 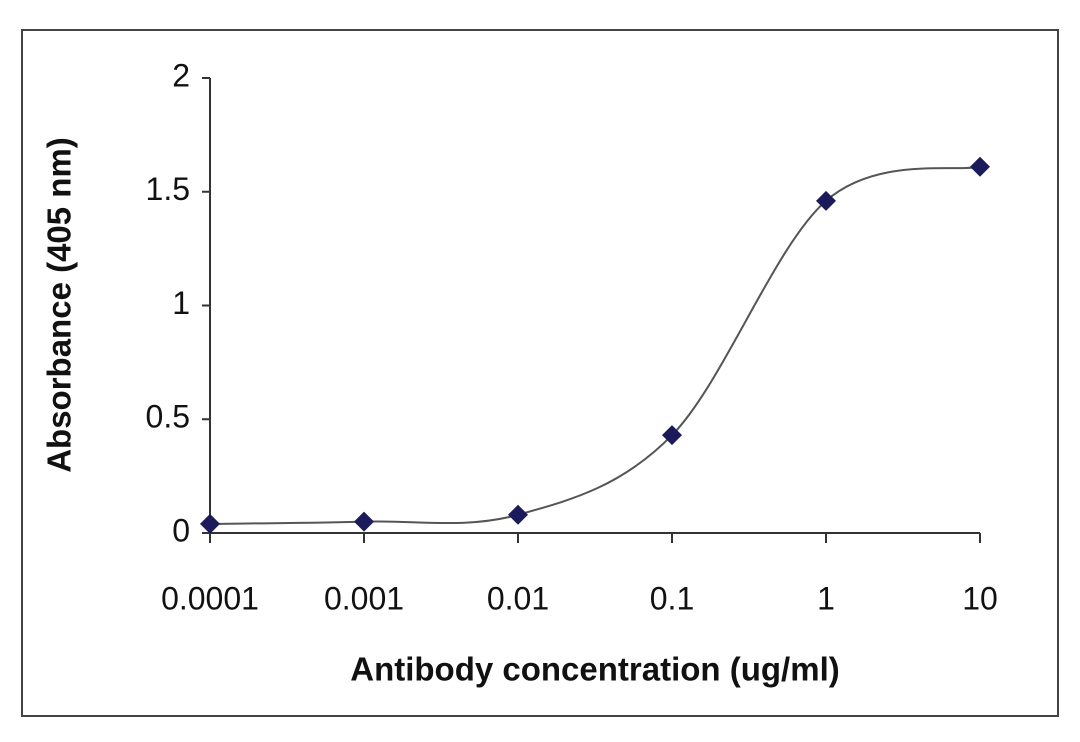 What do you see at coordinates (518, 598) in the screenshot?
I see `x-tick-label: 0.01` at bounding box center [518, 598].